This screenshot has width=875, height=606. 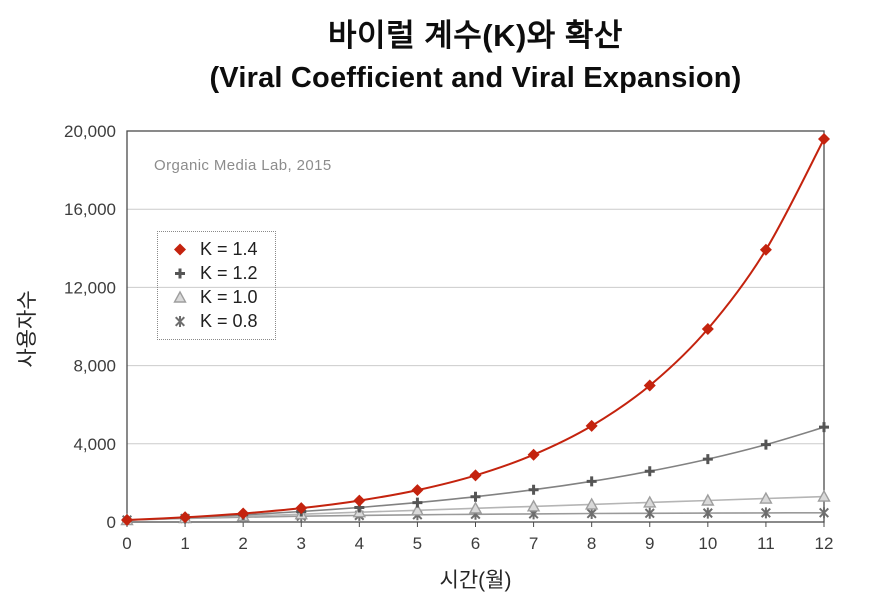 What do you see at coordinates (90, 209) in the screenshot?
I see `y-tick-label: 16,000` at bounding box center [90, 209].